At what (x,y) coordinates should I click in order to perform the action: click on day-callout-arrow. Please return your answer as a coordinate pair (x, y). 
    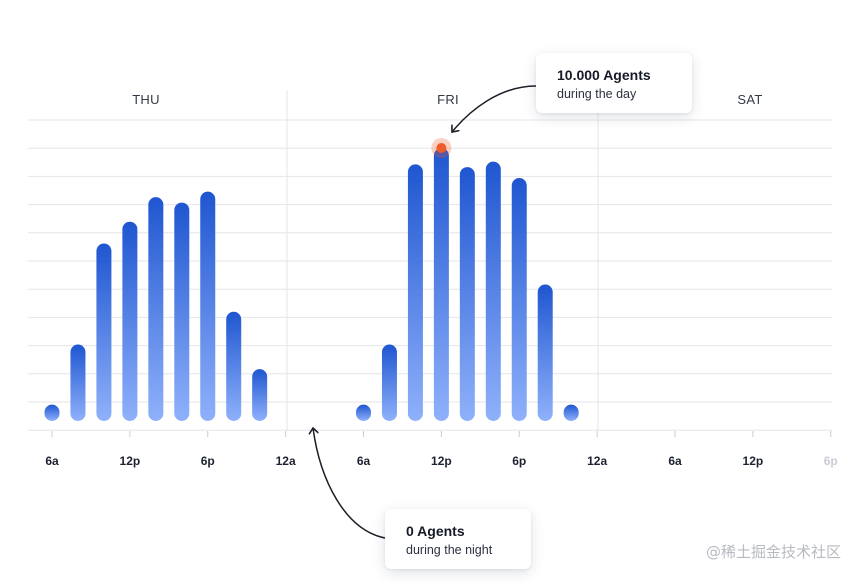
    Looking at the image, I should click on (494, 108).